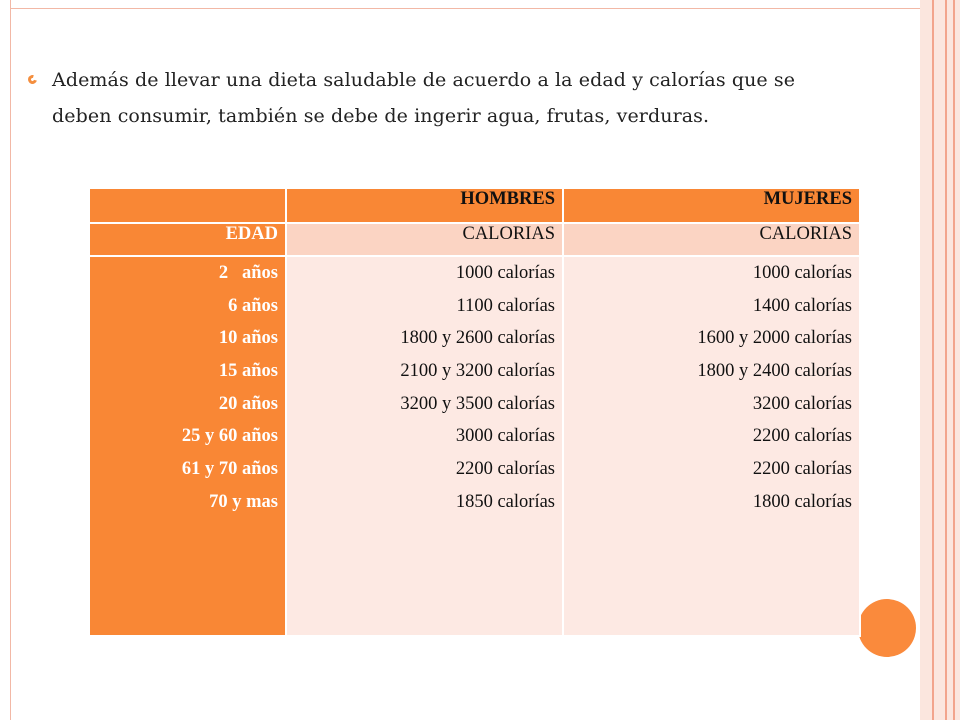  What do you see at coordinates (424, 239) in the screenshot?
I see `subheader-cell-calorias-hombres: CALORIAS` at bounding box center [424, 239].